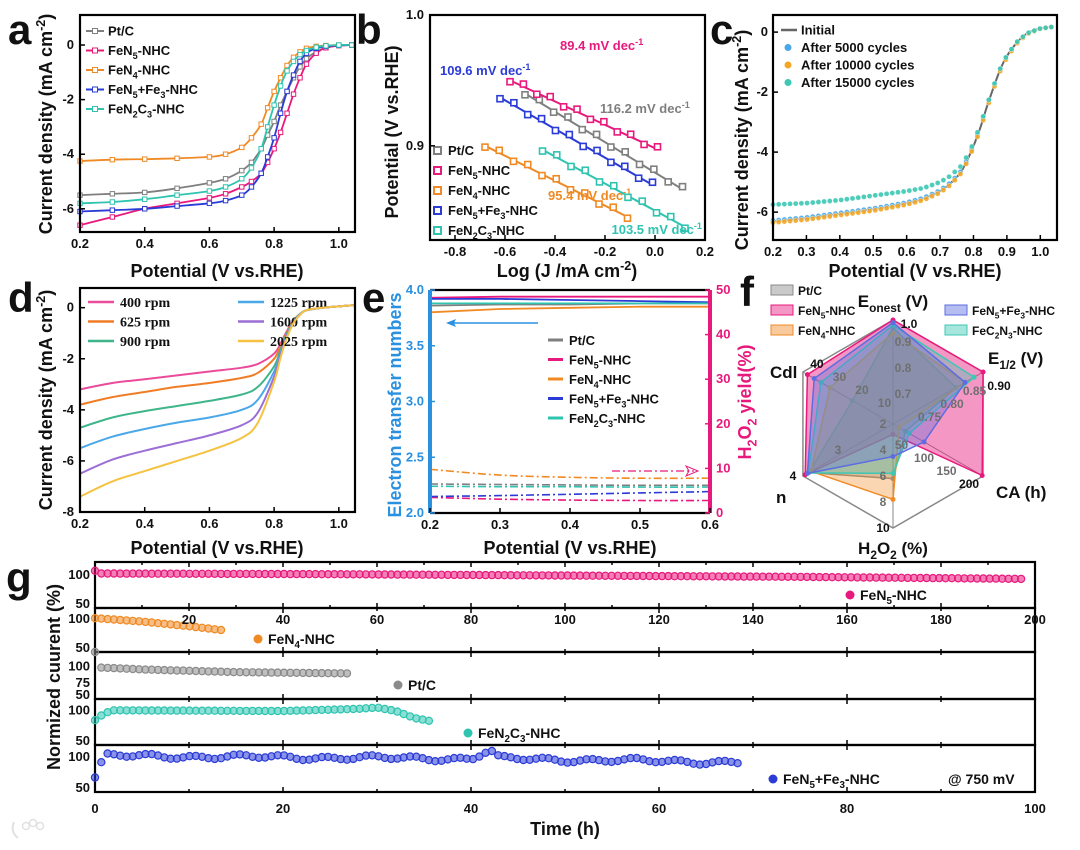  Describe the element at coordinates (783, 372) in the screenshot. I see `radar-axis-label: Cdl` at that location.